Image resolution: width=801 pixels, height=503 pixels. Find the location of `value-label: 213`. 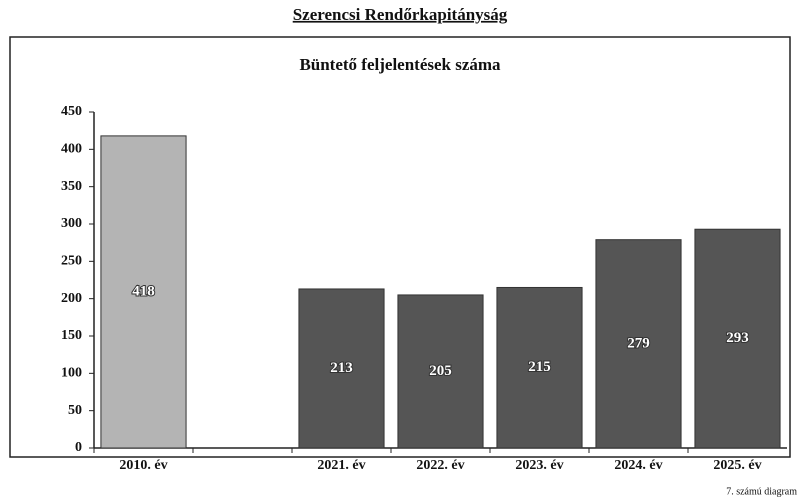

value-label: 213 is located at coordinates (341, 368).